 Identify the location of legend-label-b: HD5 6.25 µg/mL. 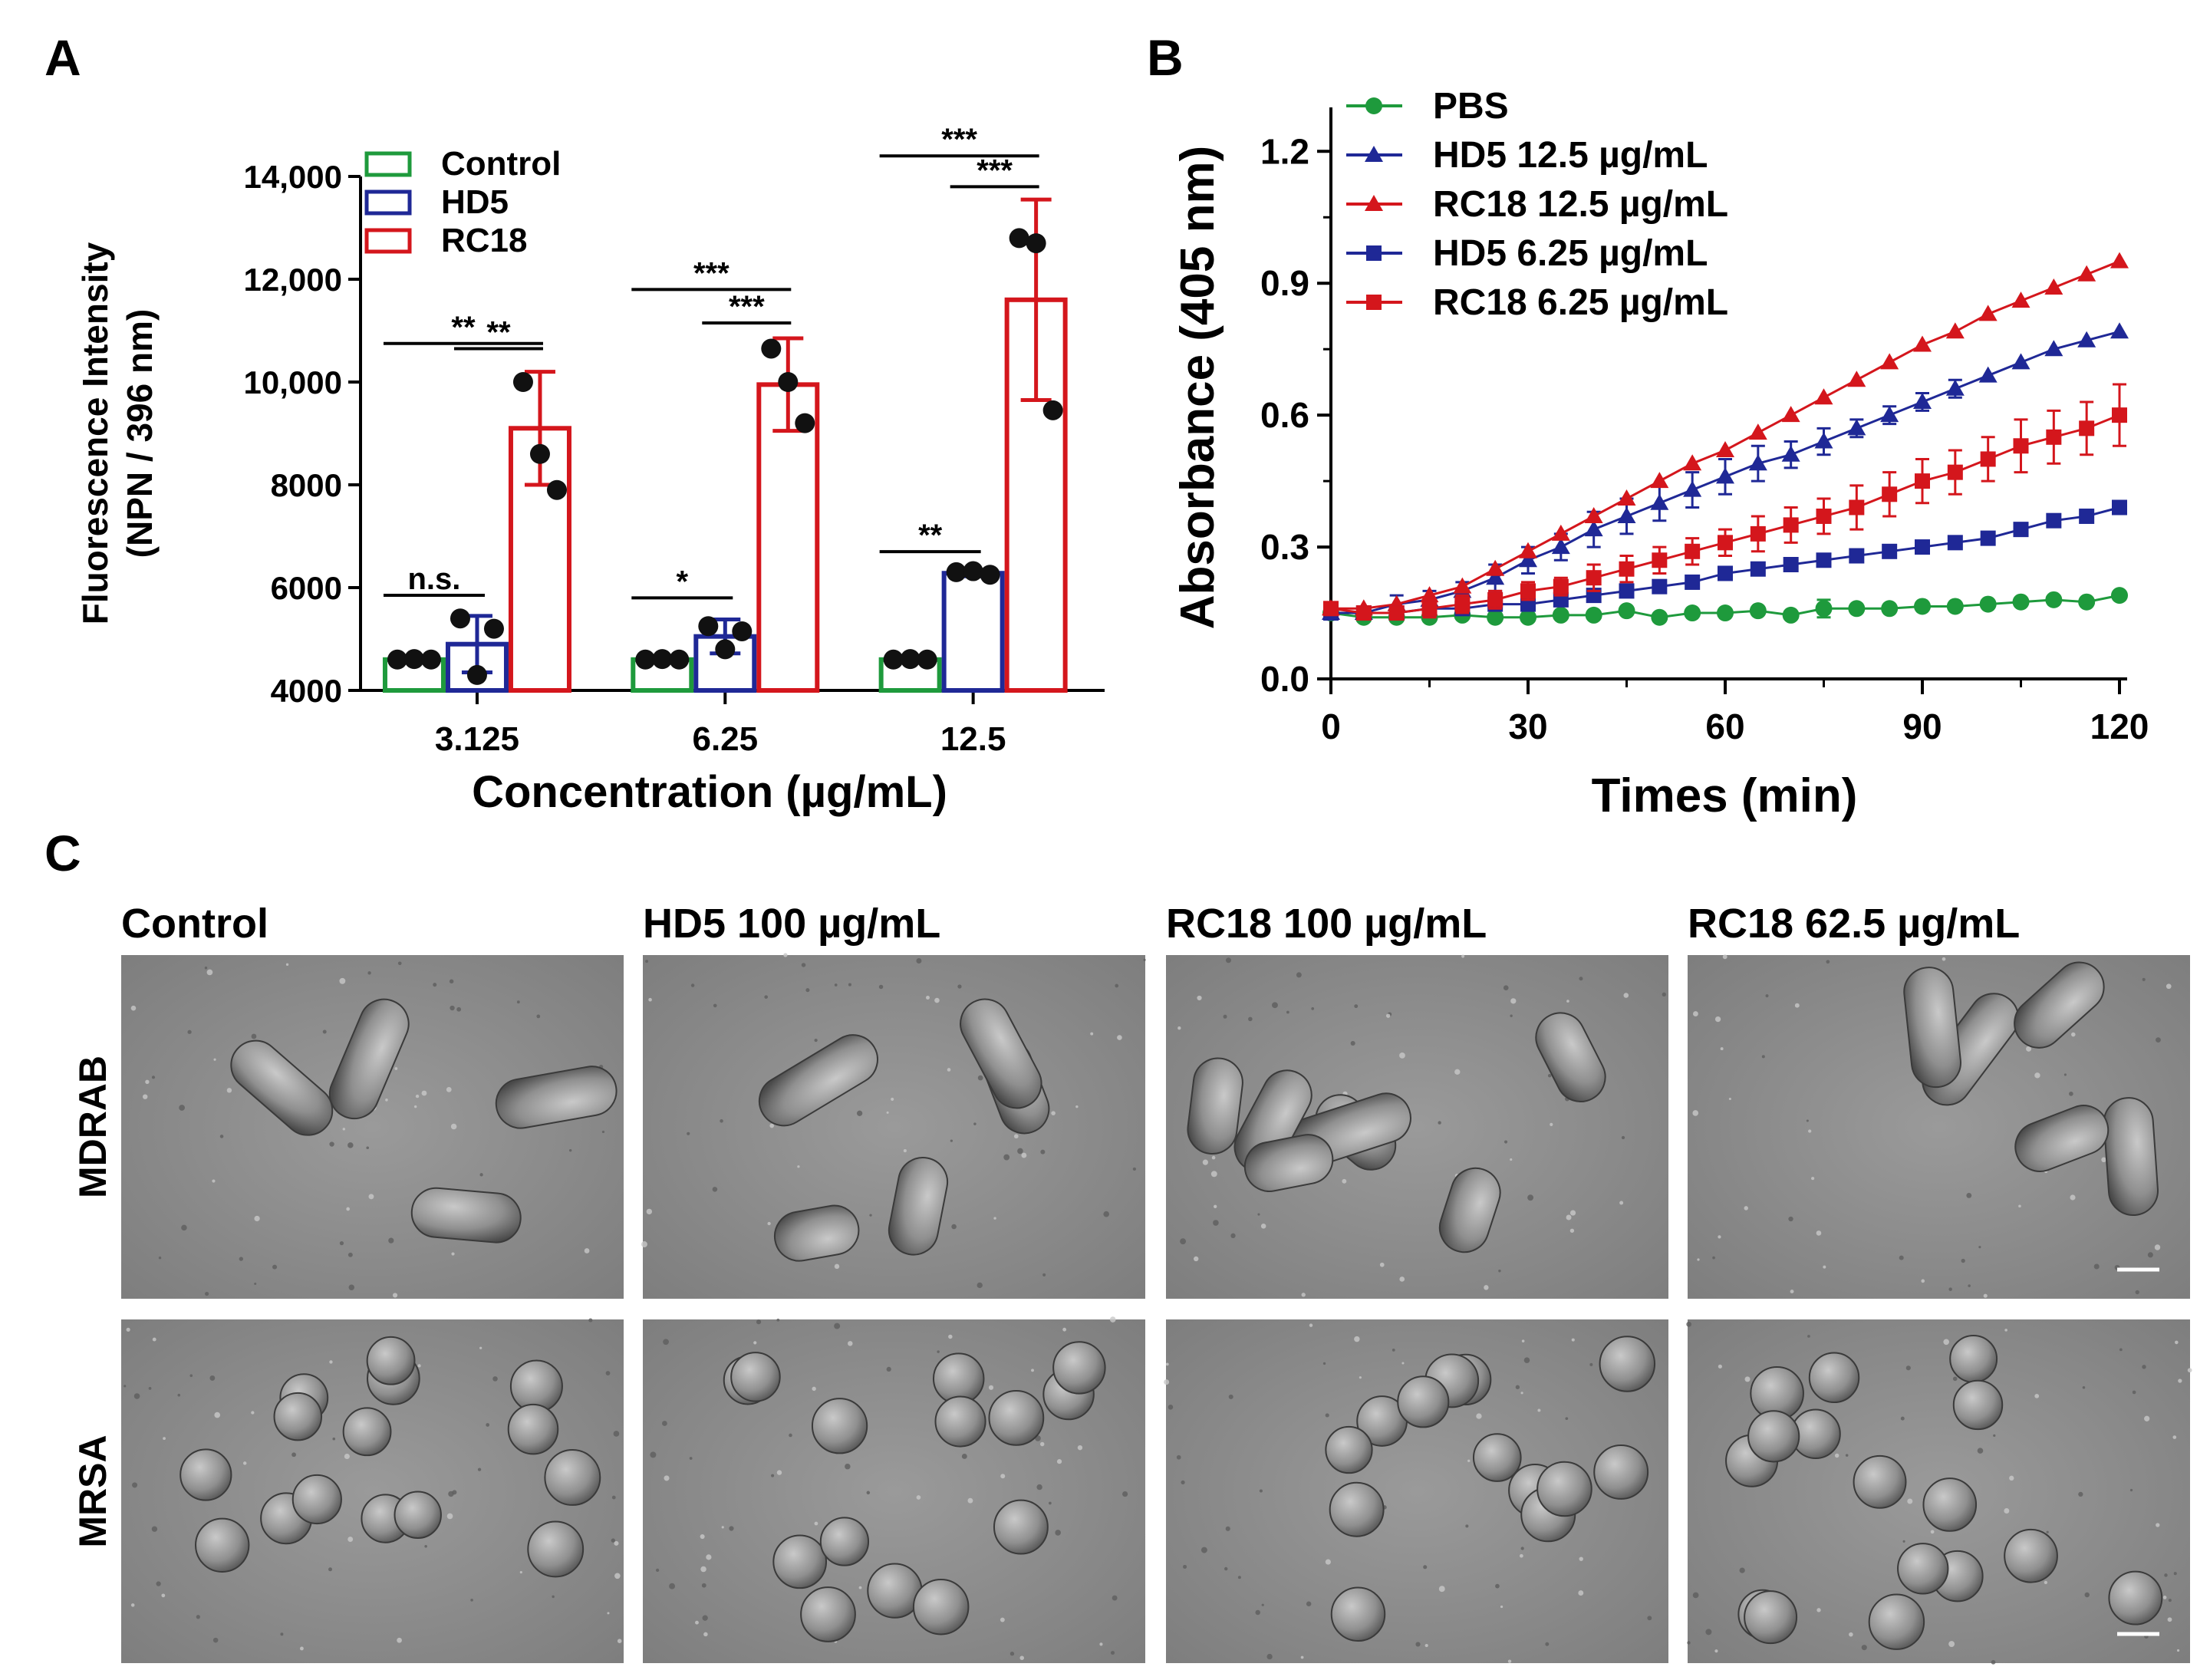
(1570, 253).